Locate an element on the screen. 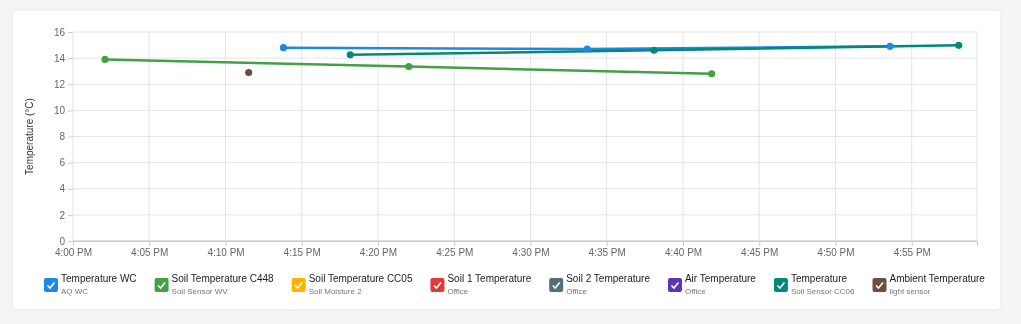  y-axis-title: Temperature (°C) is located at coordinates (29, 136).